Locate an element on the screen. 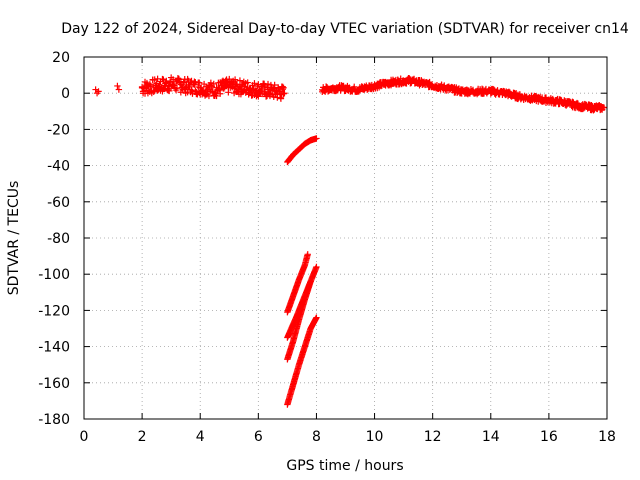 The width and height of the screenshot is (640, 480). y-tick-label: 0 is located at coordinates (65, 94).